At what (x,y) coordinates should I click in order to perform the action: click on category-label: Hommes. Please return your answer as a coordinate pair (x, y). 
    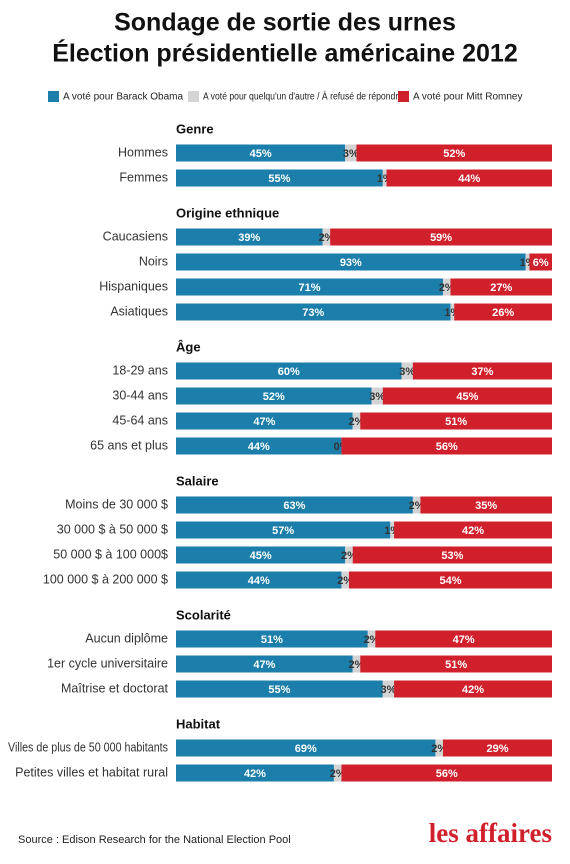
    Looking at the image, I should click on (143, 152).